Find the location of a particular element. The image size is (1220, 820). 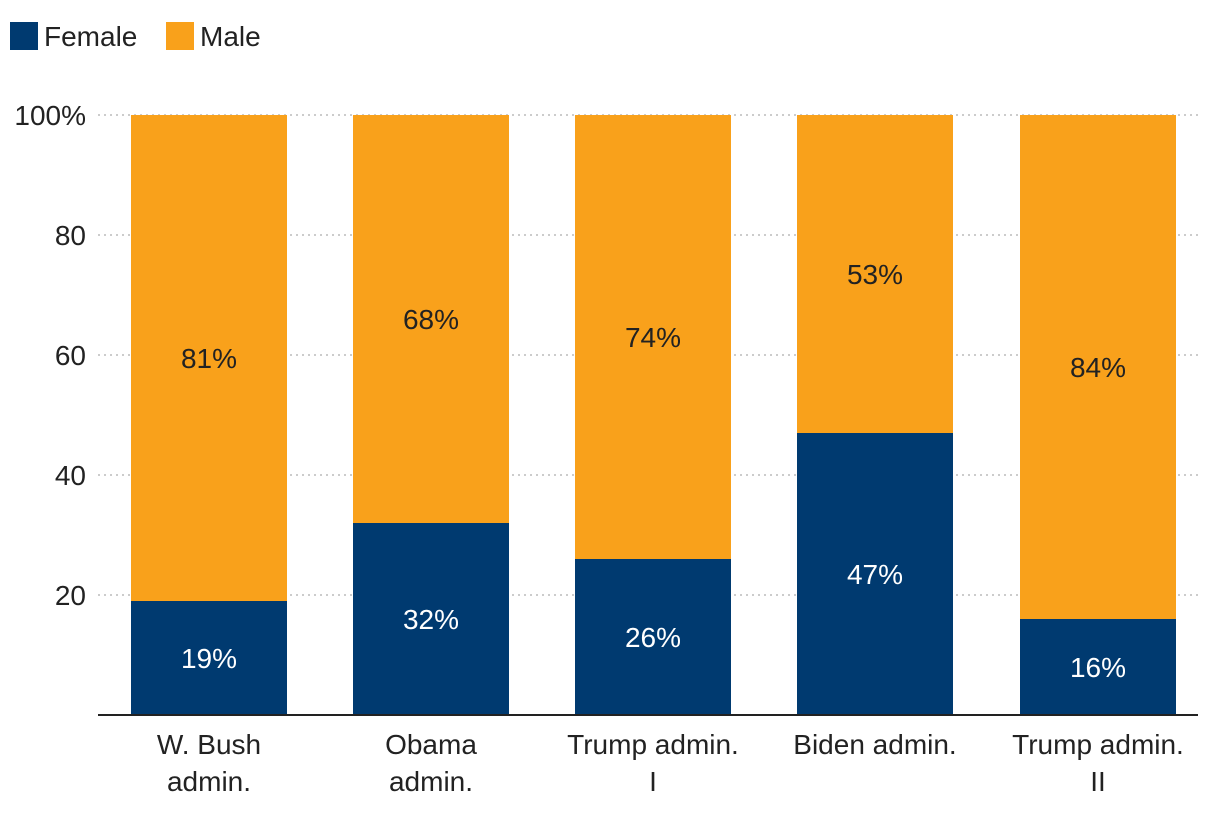

legend-swatch-female is located at coordinates (24, 36).